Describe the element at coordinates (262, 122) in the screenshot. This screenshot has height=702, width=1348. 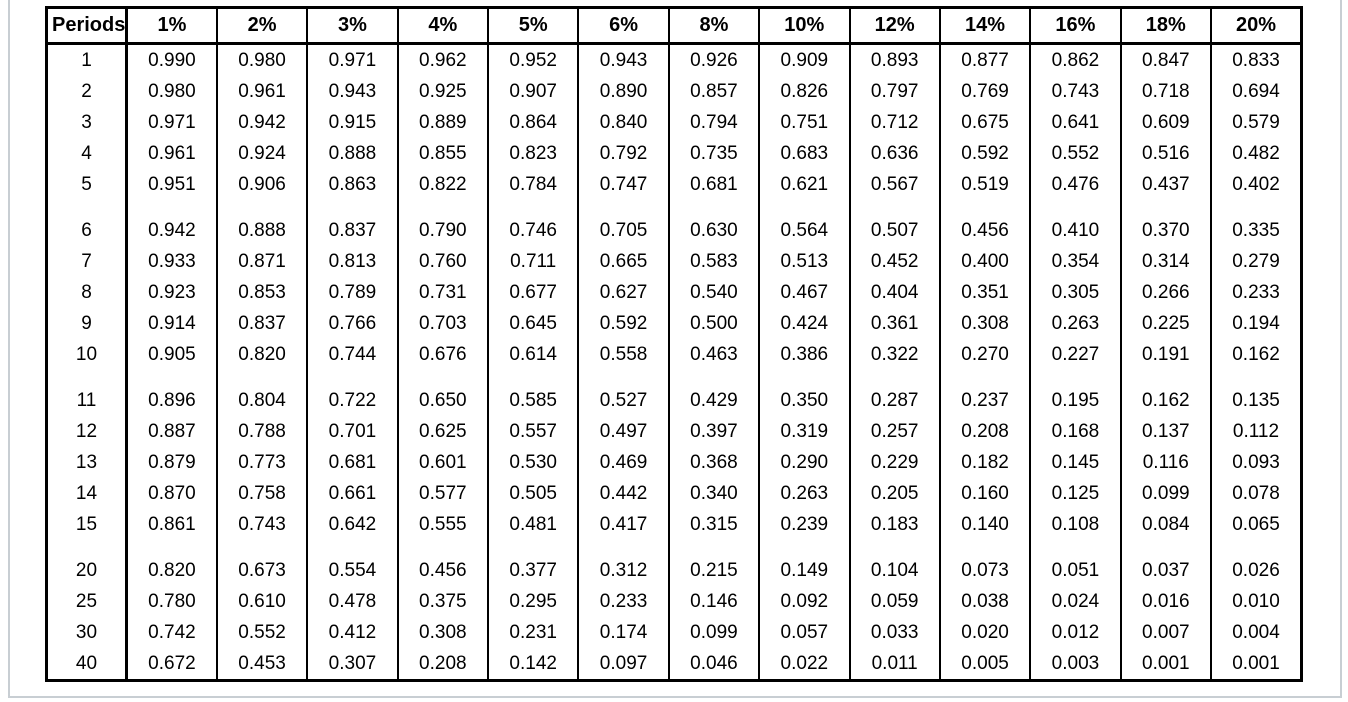
I see `pv-factor-cell: 0.942` at that location.